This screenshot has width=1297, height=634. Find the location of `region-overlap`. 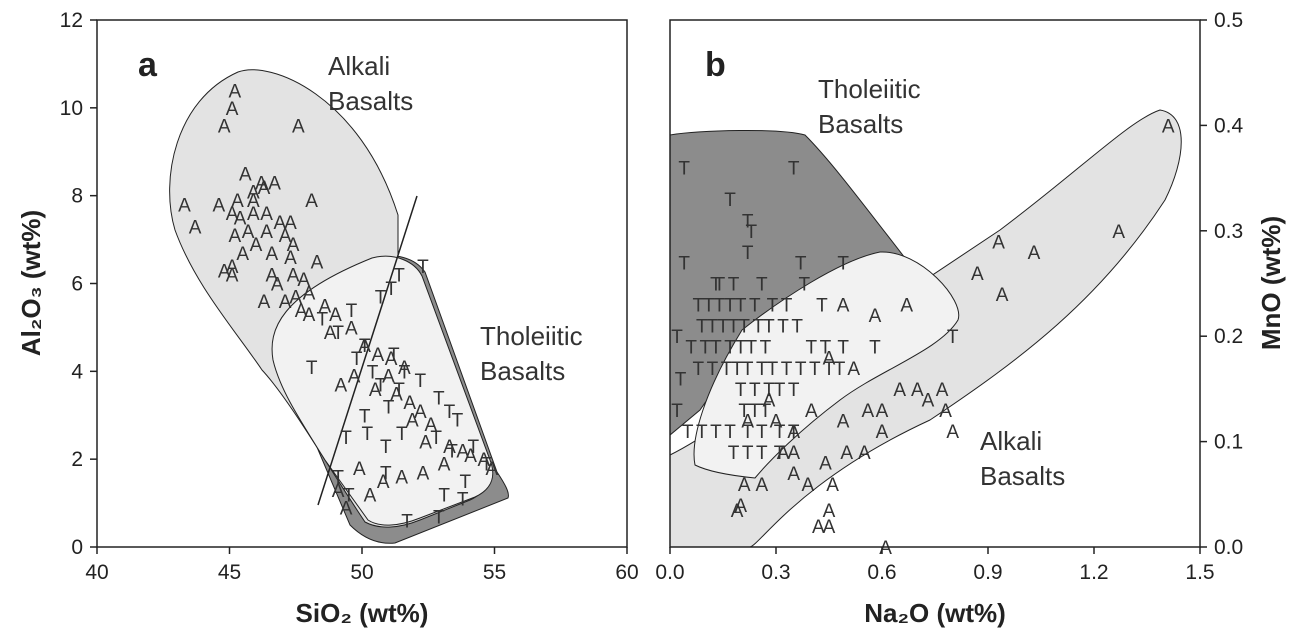

region-overlap is located at coordinates (382, 390).